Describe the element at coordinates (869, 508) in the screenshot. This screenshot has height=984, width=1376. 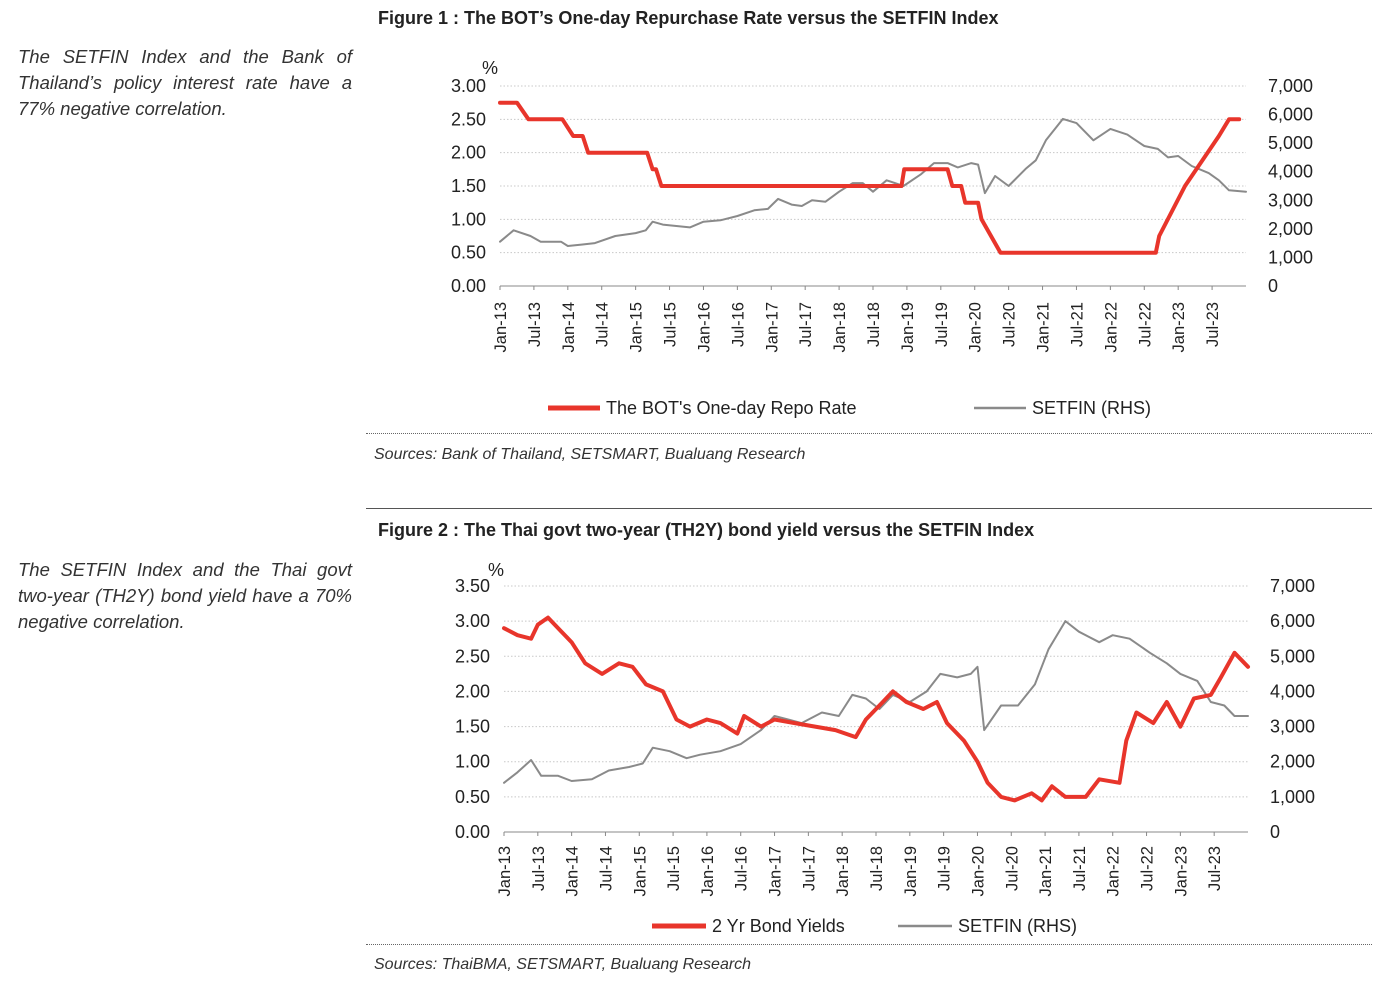
I see `figure2-top-rule` at that location.